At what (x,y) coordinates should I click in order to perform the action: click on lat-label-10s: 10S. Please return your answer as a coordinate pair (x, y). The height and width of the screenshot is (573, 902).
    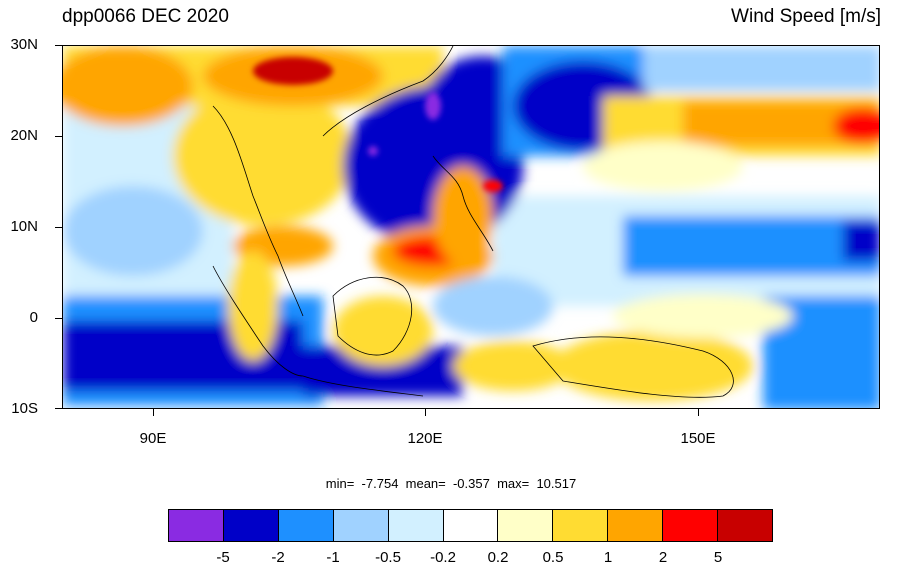
    Looking at the image, I should click on (24, 408).